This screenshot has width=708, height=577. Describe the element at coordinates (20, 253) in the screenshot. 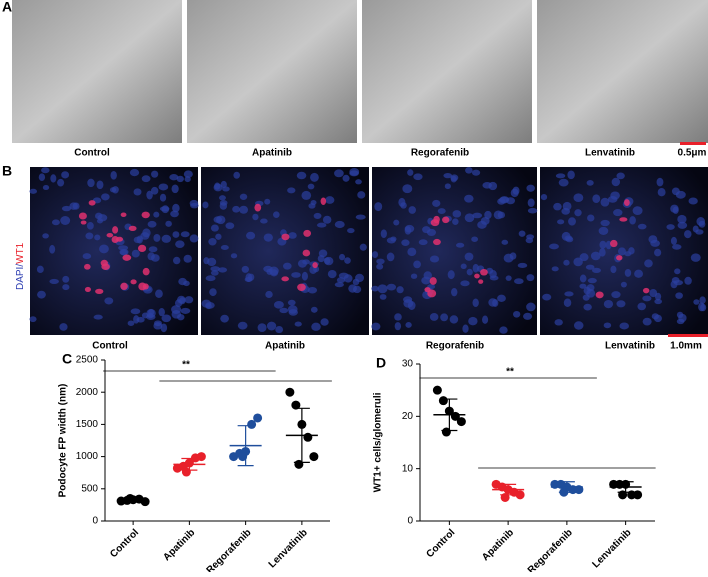

I see `stain-wt1: WT1` at that location.